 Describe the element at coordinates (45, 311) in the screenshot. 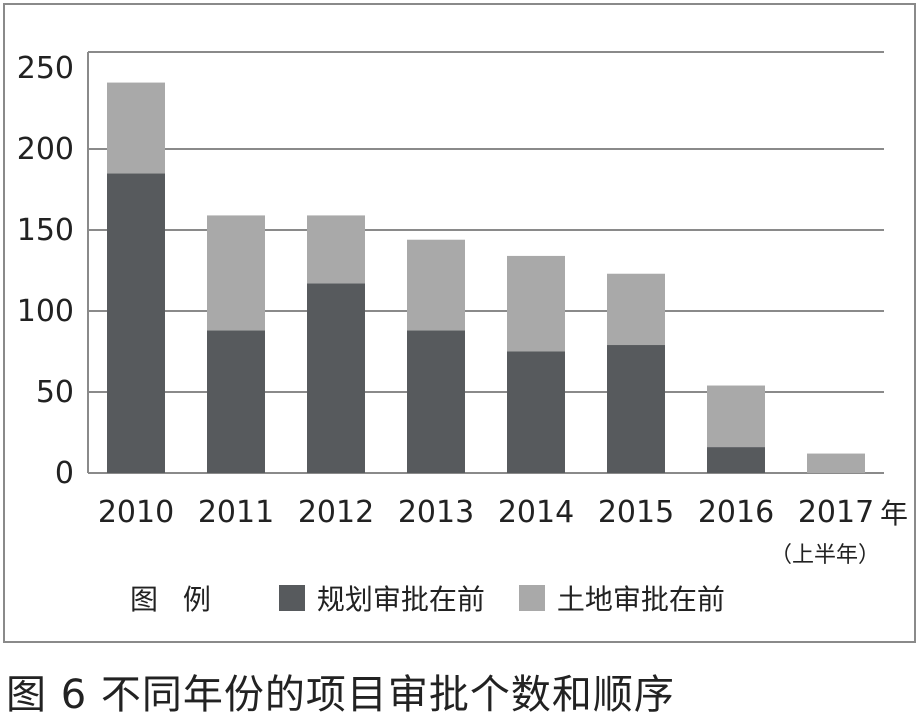

I see `y-tick-label: 100` at that location.